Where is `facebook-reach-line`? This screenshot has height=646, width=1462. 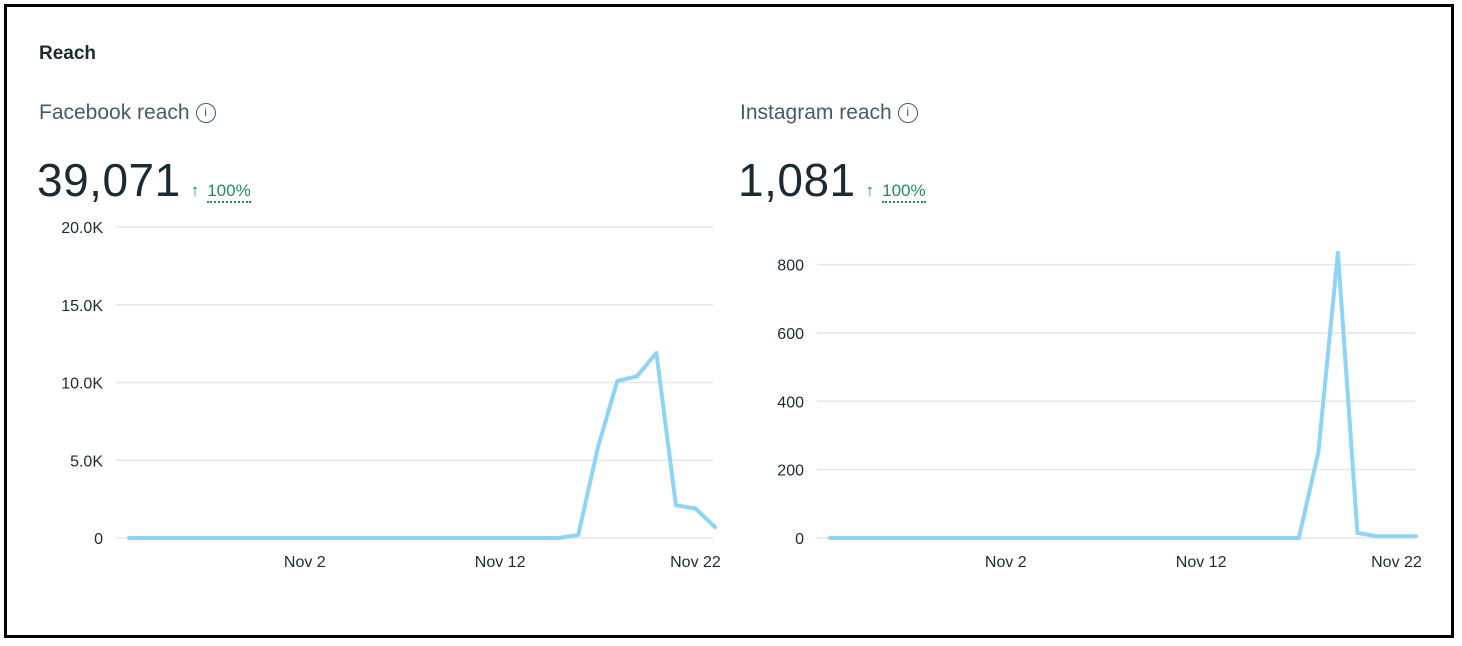
facebook-reach-line is located at coordinates (422, 445).